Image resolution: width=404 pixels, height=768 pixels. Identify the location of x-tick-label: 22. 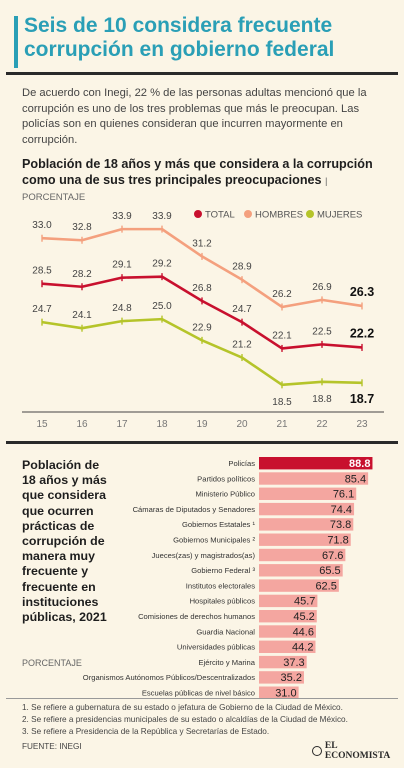
(322, 424).